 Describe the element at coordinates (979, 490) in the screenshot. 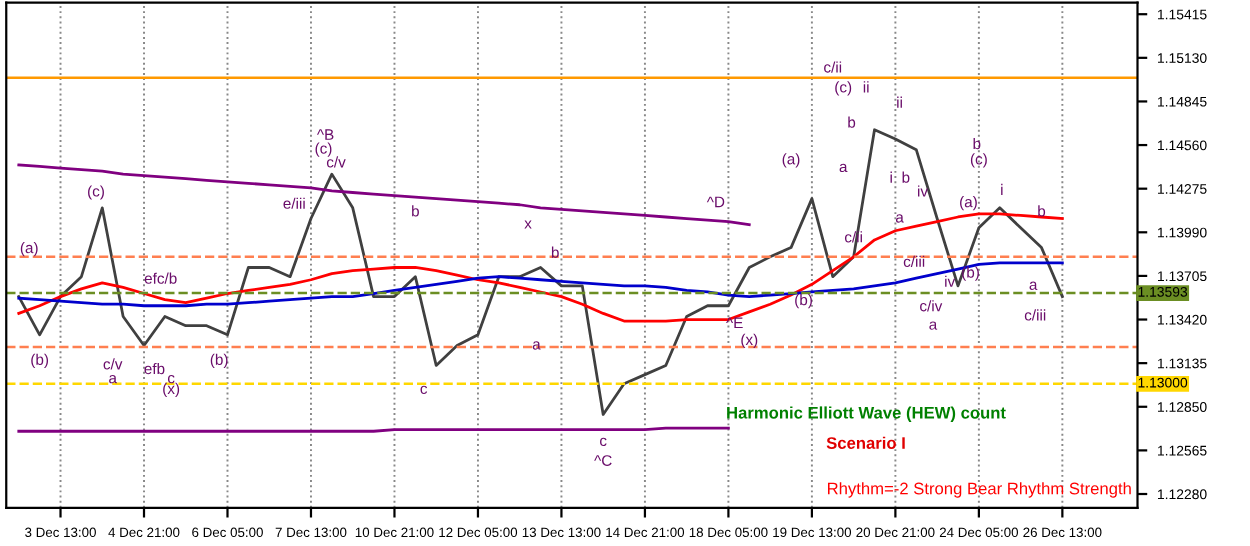

I see `annotation: Rhythm=-2 Strong Bear Rhythm Strength` at that location.